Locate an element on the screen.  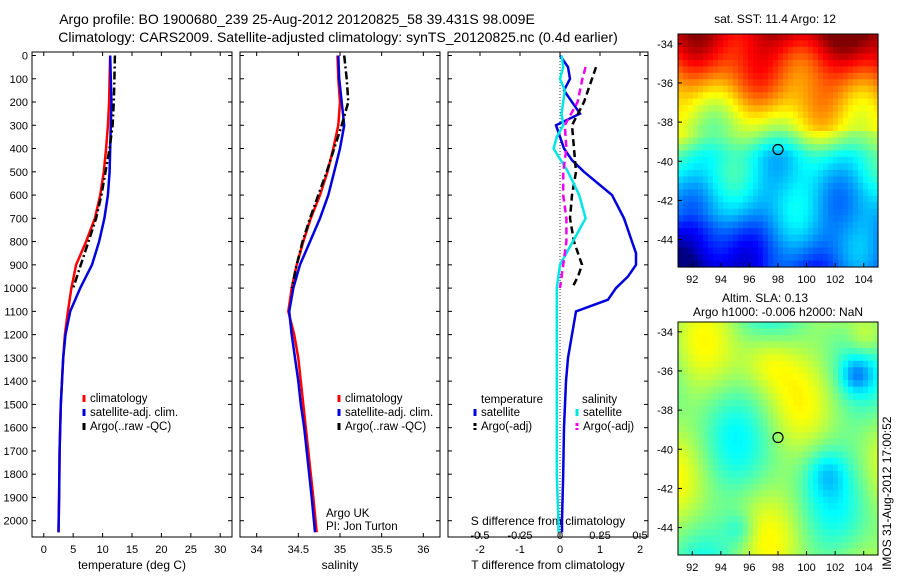
map-y-tick-label: -36 is located at coordinates (665, 372).